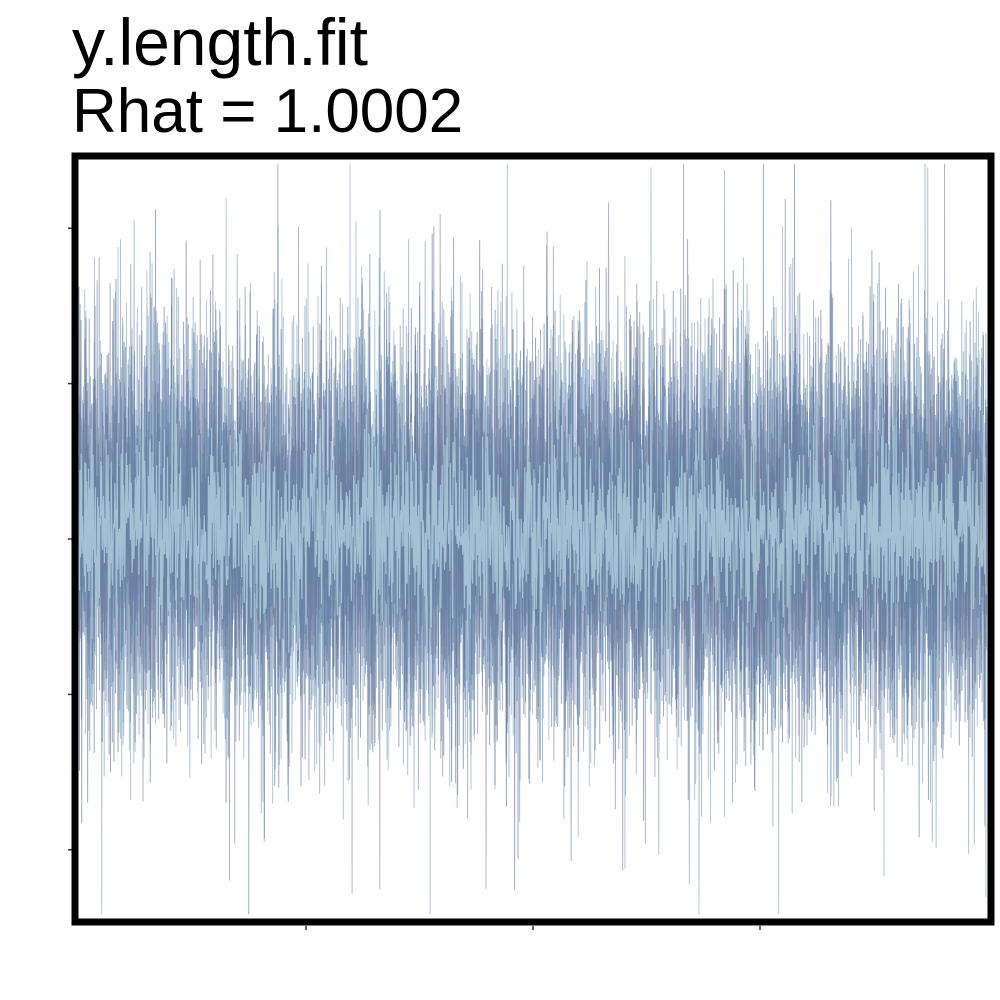 The height and width of the screenshot is (1000, 1000). What do you see at coordinates (220, 42) in the screenshot?
I see `chart-title: y.length.fit` at bounding box center [220, 42].